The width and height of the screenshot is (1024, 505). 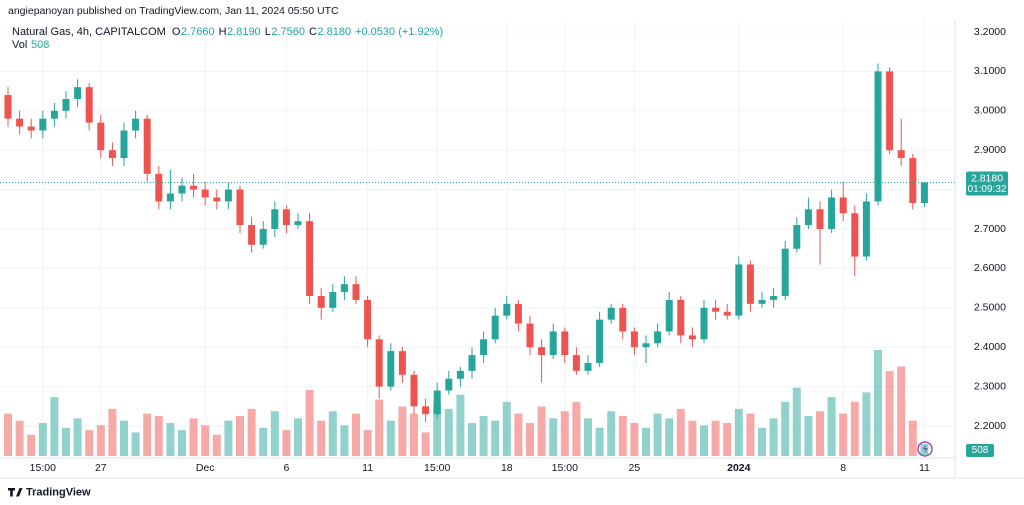 What do you see at coordinates (990, 386) in the screenshot?
I see `y-tick-label: 2.3000` at bounding box center [990, 386].